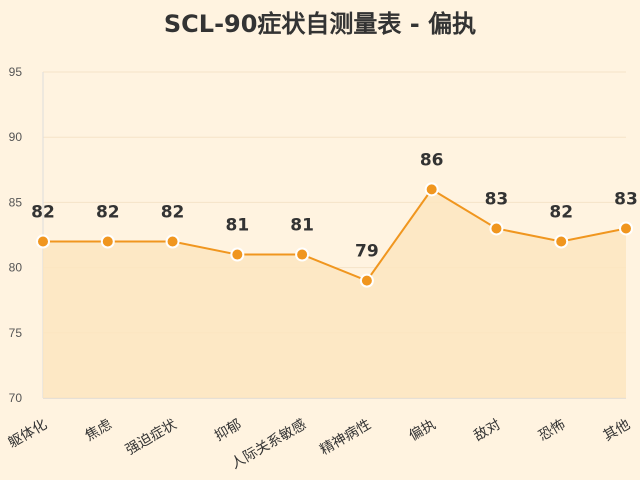 The height and width of the screenshot is (480, 640). What do you see at coordinates (228, 431) in the screenshot?
I see `x-tick-label: 抑郁` at bounding box center [228, 431].